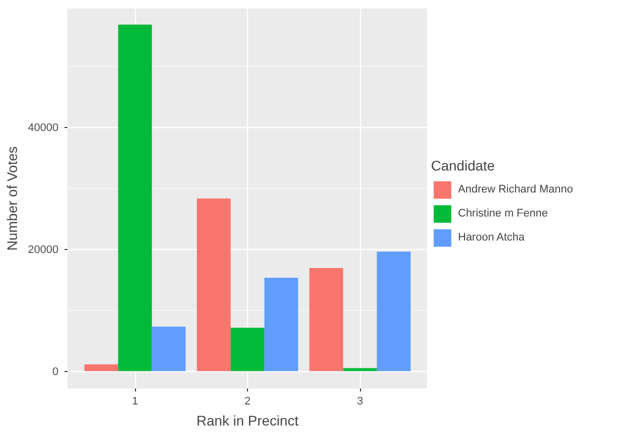 The image size is (636, 440). I want to click on y-tick-label: 40000, so click(43, 128).